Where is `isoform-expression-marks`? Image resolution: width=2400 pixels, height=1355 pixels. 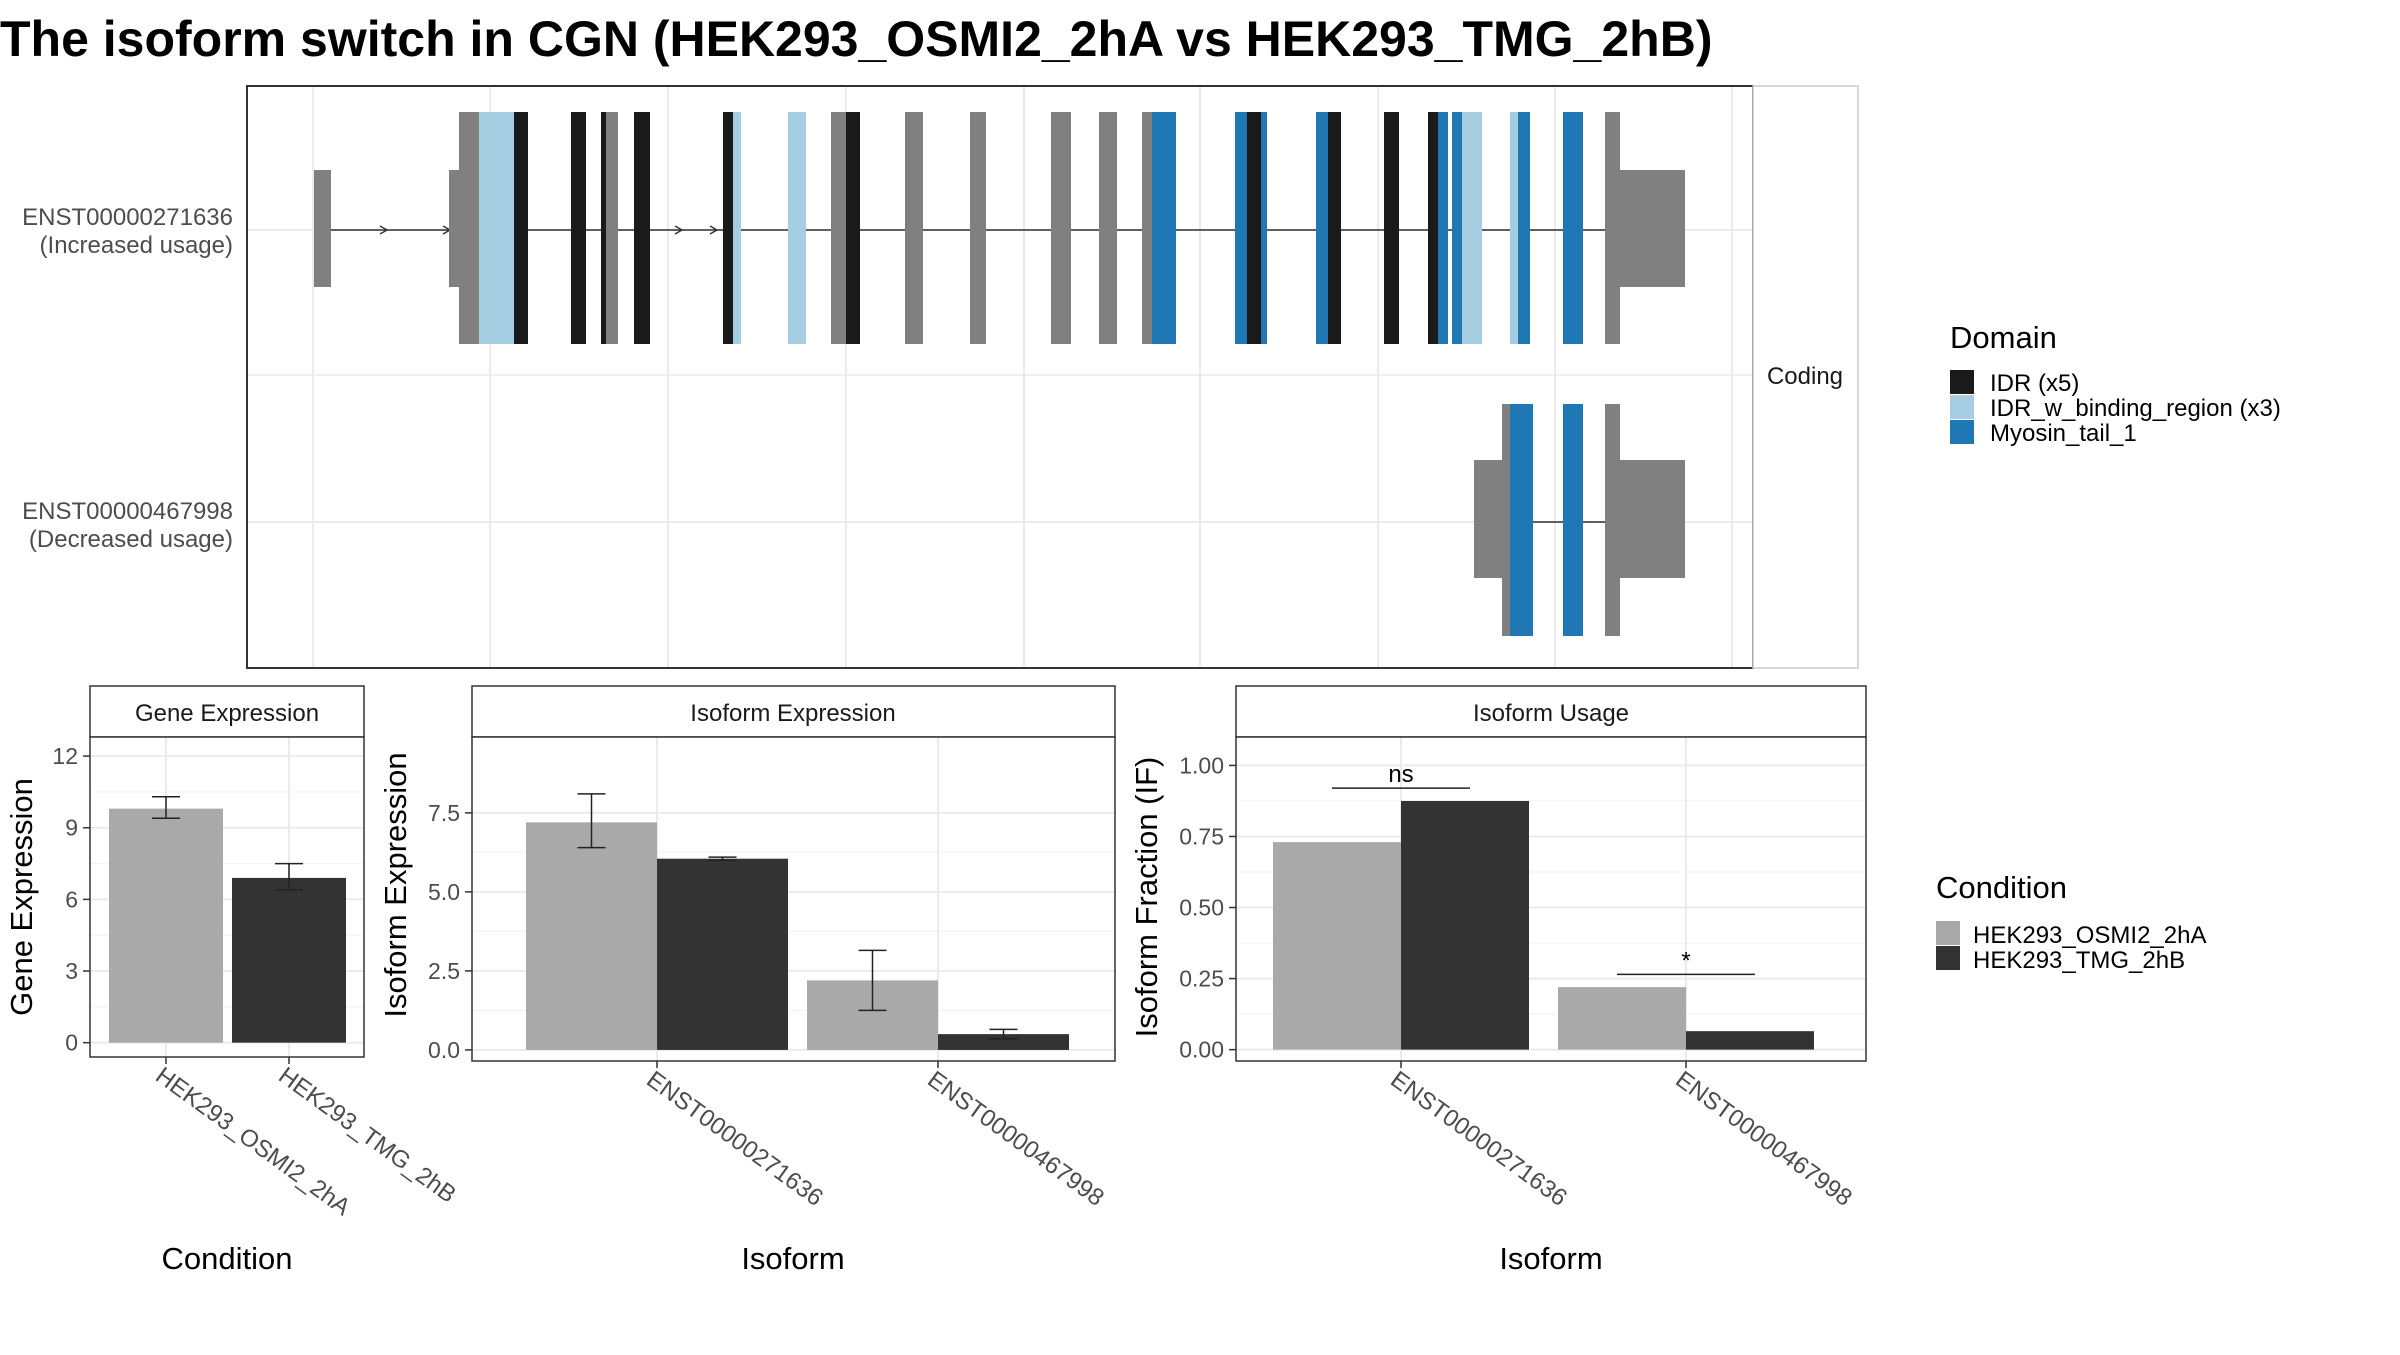 isoform-expression-marks is located at coordinates (797, 921).